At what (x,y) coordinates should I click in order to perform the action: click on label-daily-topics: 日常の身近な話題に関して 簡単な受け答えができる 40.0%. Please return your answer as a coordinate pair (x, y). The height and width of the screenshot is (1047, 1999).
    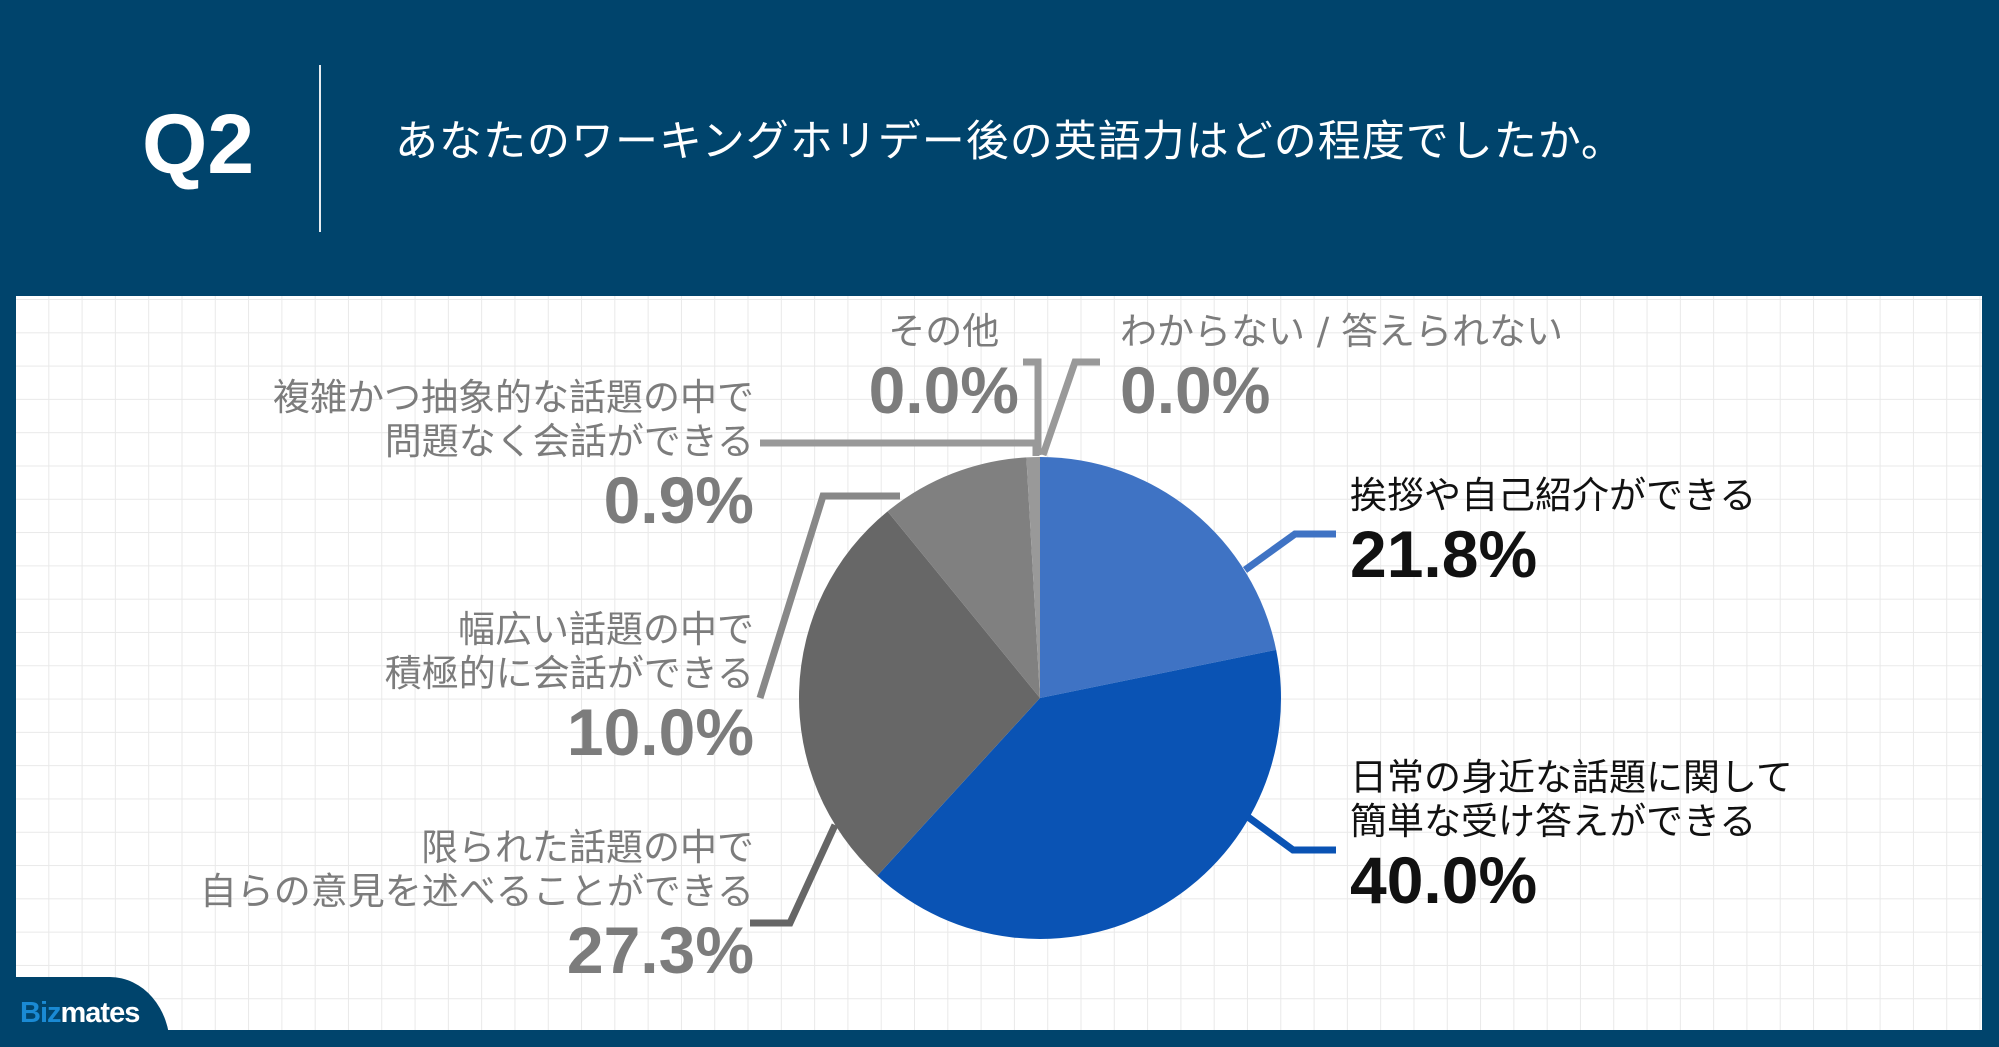
    Looking at the image, I should click on (1571, 836).